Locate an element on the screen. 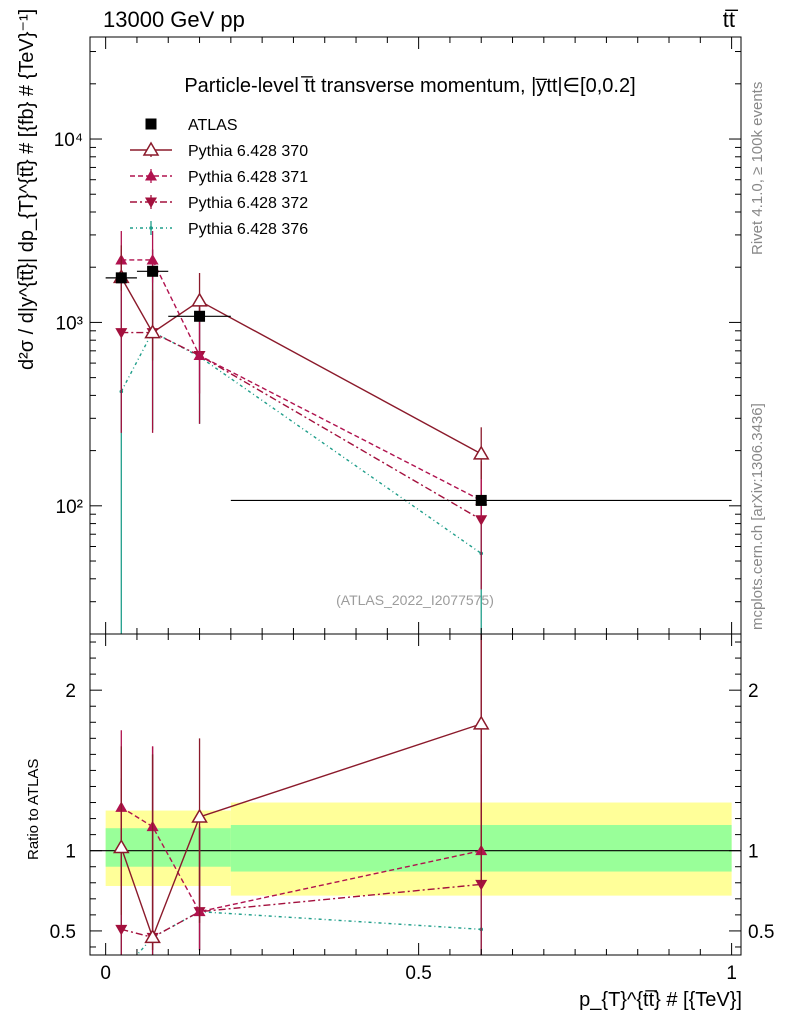 This screenshot has height=1024, width=786. mcplots-reference-label: mcplots.cern.ch [arXiv:1306.3436] is located at coordinates (757, 516).